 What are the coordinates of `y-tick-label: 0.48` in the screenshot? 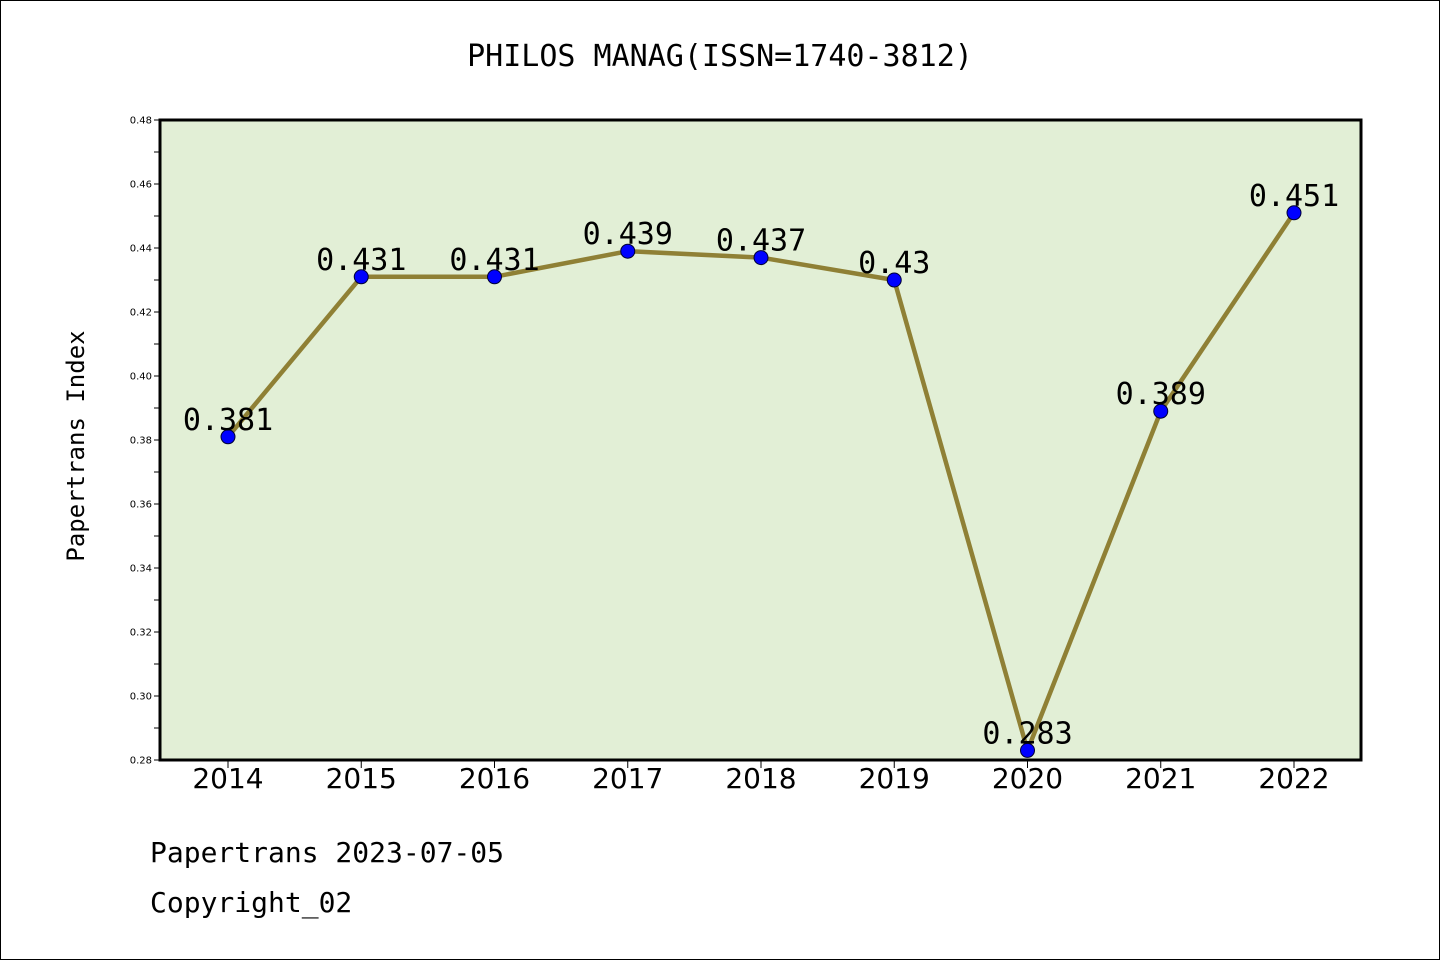 It's located at (141, 121).